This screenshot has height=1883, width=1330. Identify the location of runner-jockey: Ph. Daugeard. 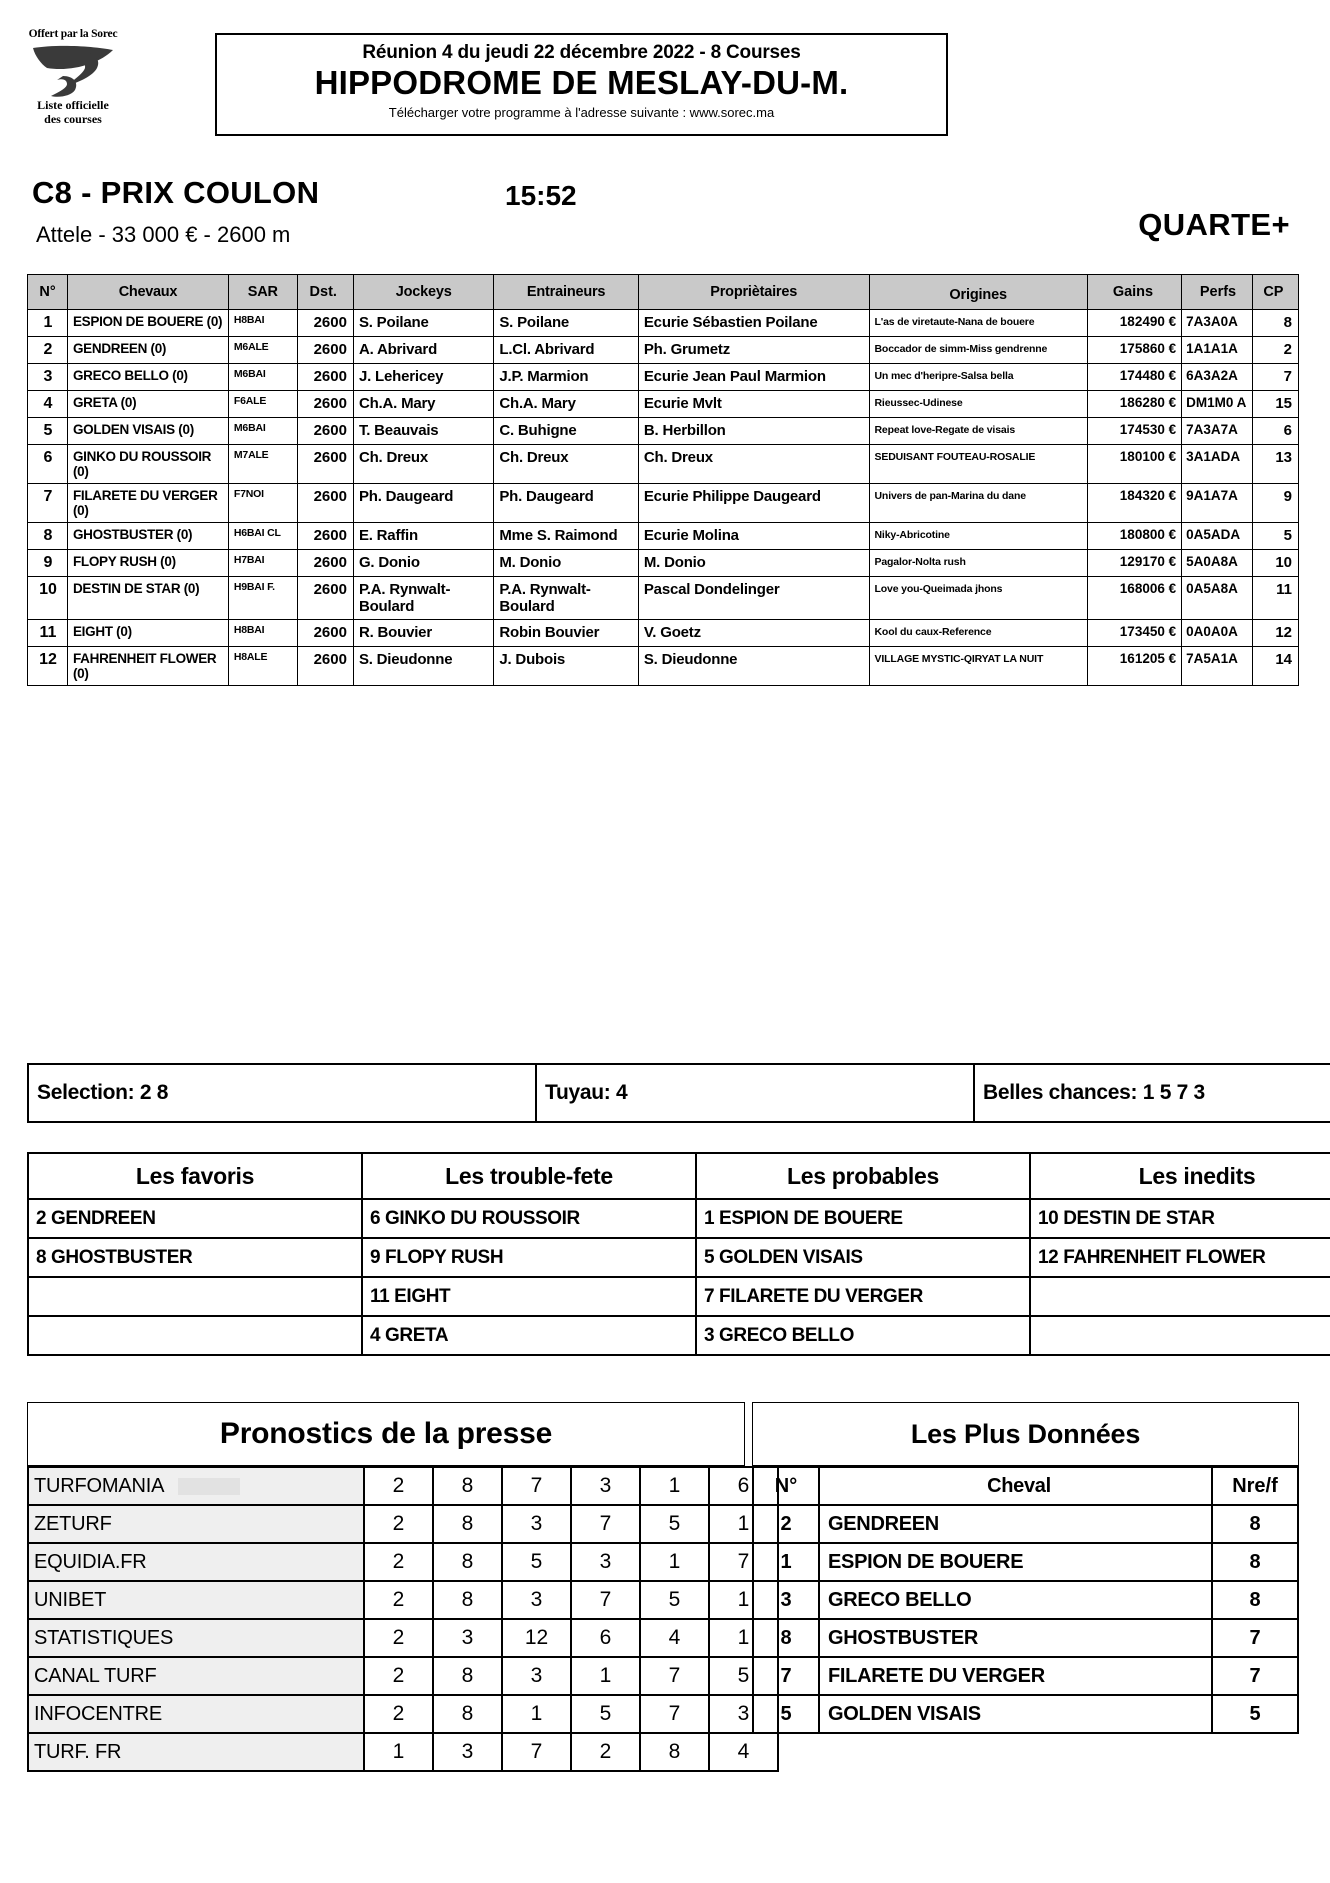
(423, 503).